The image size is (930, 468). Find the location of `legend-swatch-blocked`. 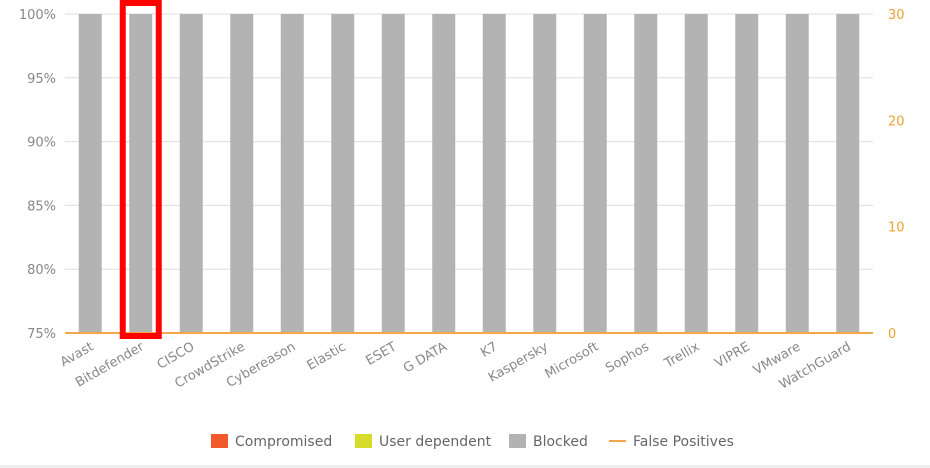

legend-swatch-blocked is located at coordinates (517, 441).